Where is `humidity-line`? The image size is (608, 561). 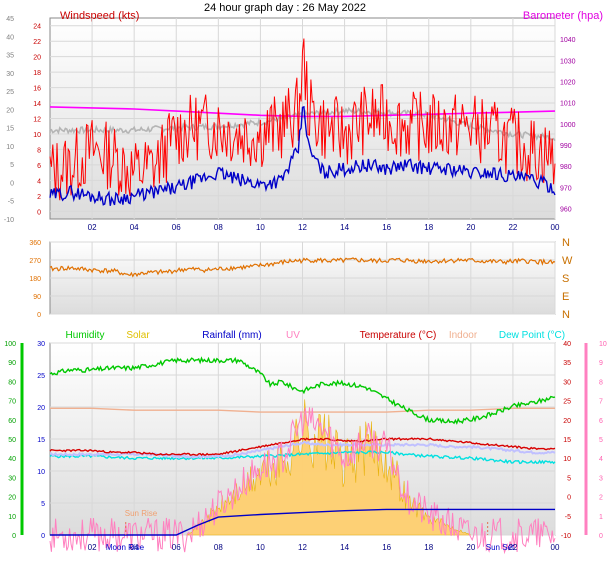
humidity-line is located at coordinates (302, 390).